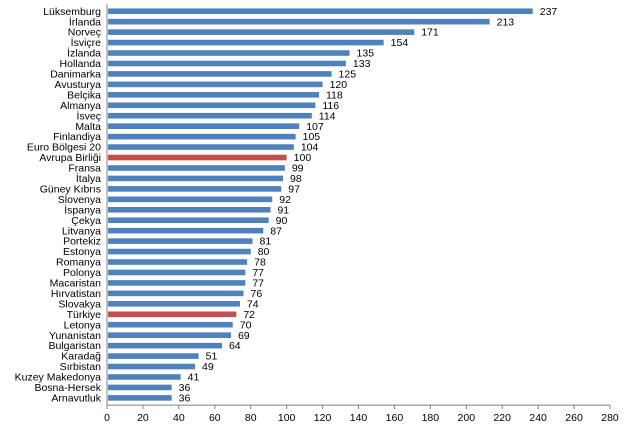  Describe the element at coordinates (85, 21) in the screenshot. I see `category-label: İrlanda` at that location.